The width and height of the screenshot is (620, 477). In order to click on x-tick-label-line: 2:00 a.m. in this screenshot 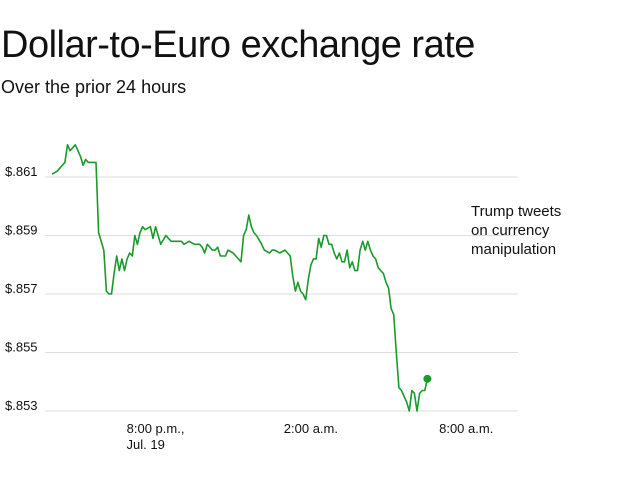, I will do `click(311, 428)`.